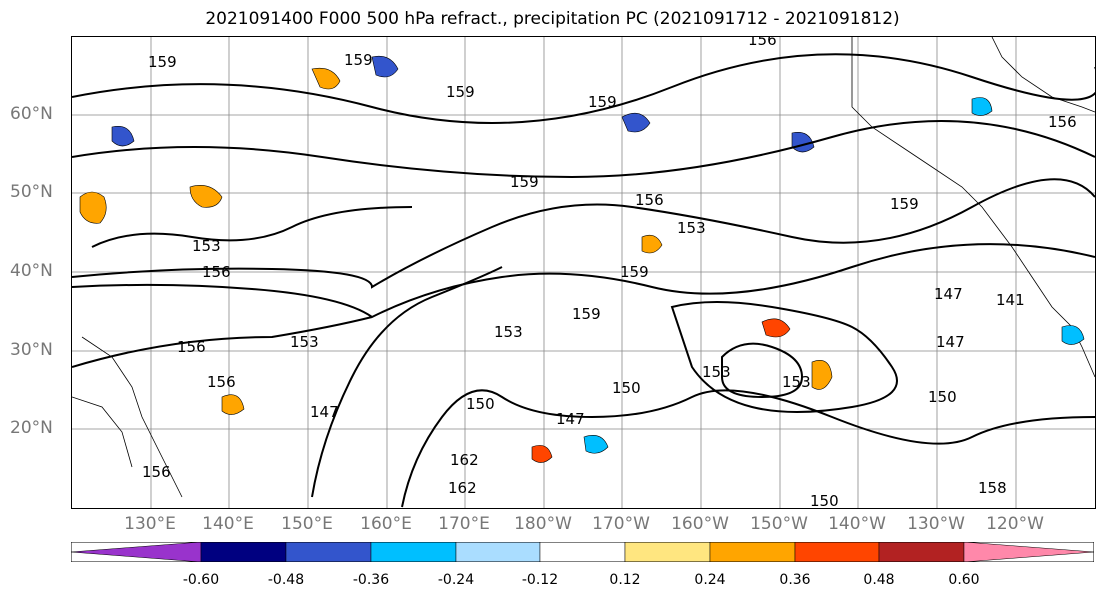  What do you see at coordinates (621, 524) in the screenshot?
I see `lon-label-170w: 170°W` at bounding box center [621, 524].